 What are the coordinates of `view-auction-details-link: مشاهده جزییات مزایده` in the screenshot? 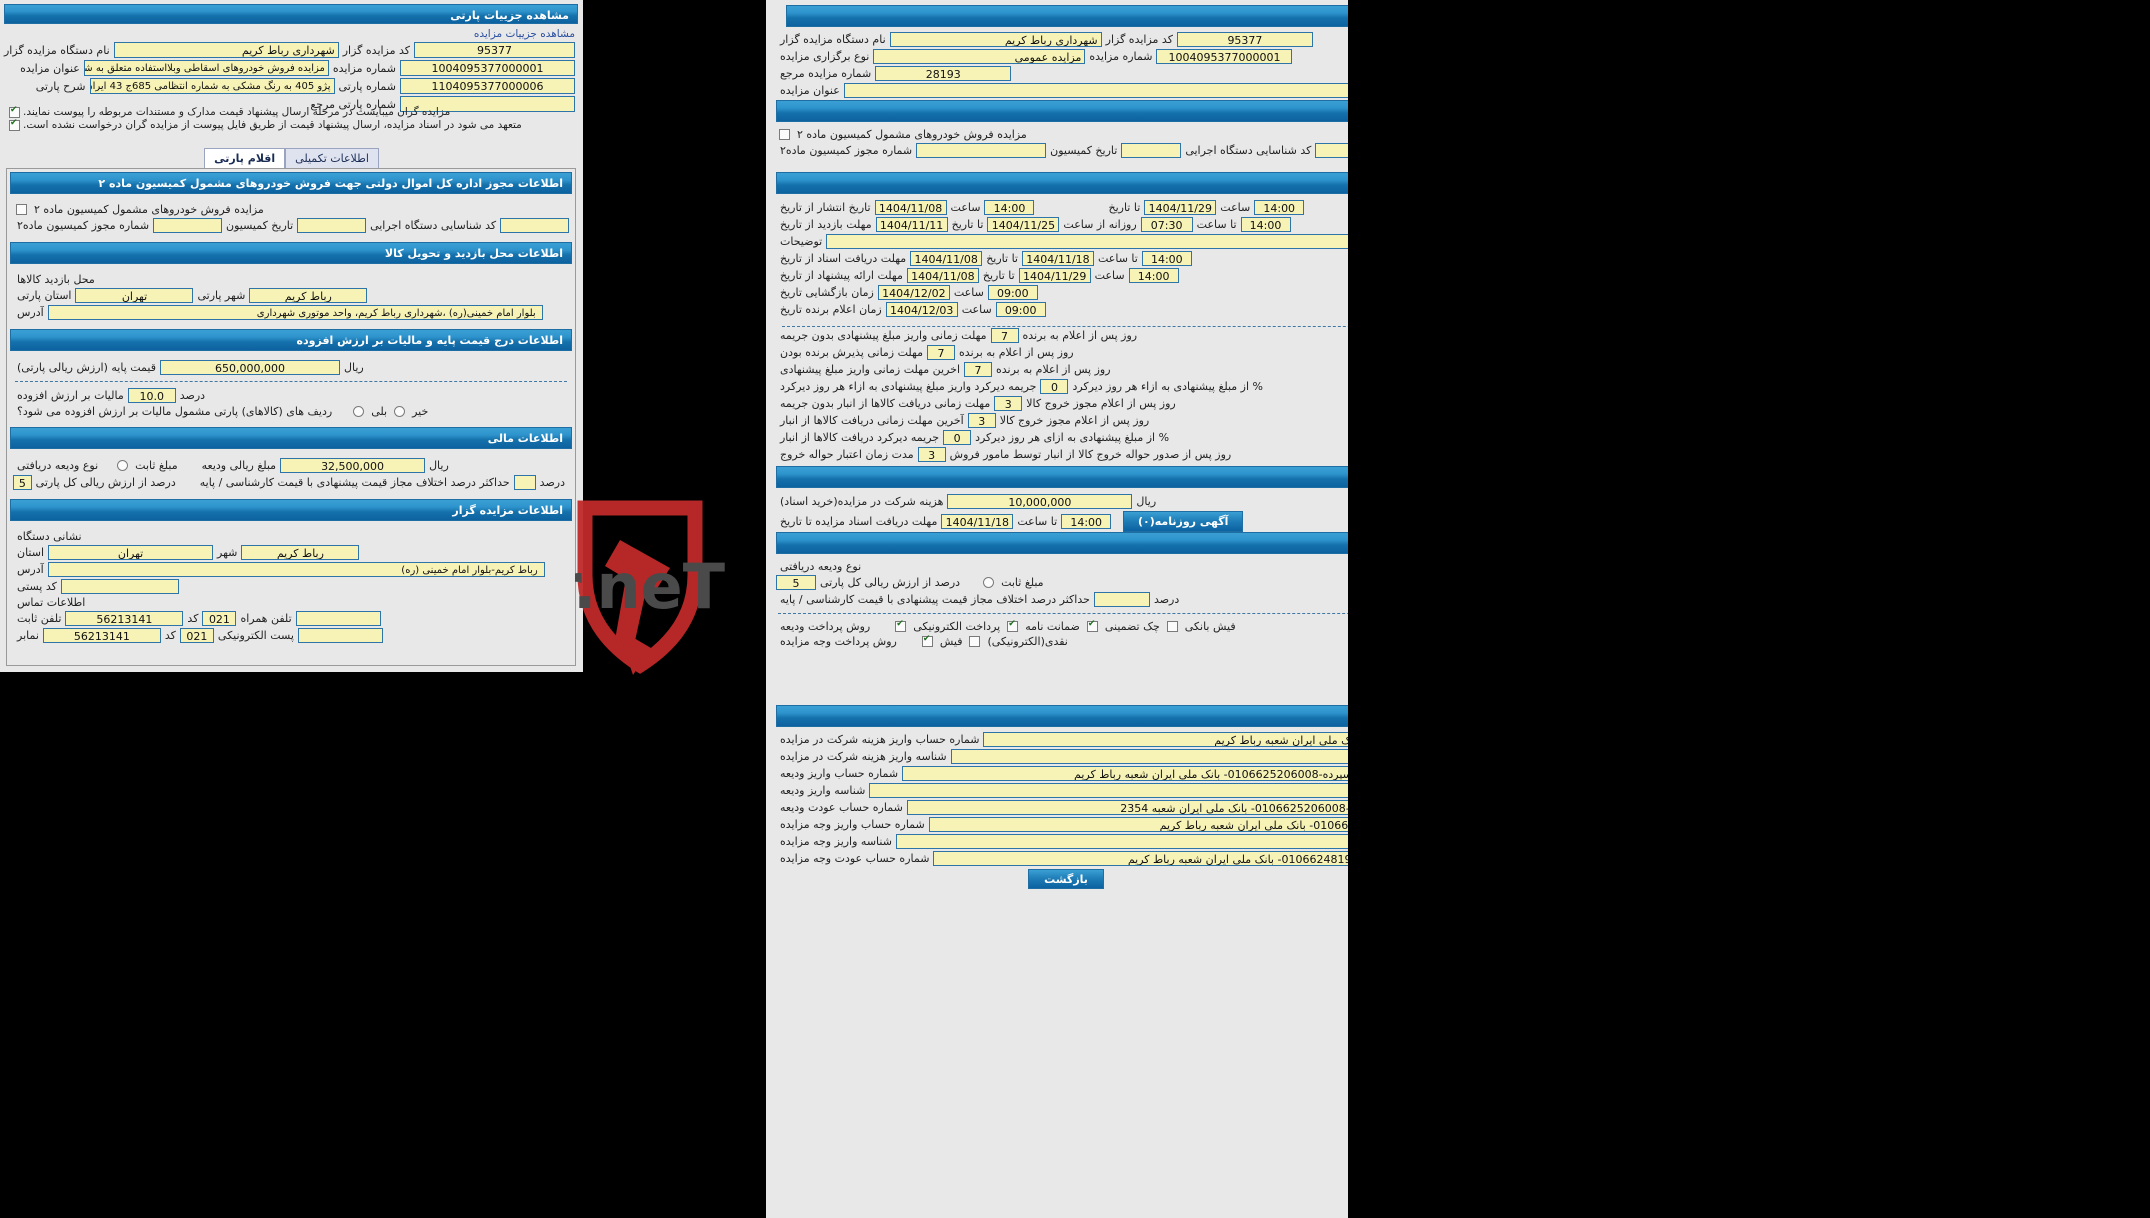 It's located at (524, 34).